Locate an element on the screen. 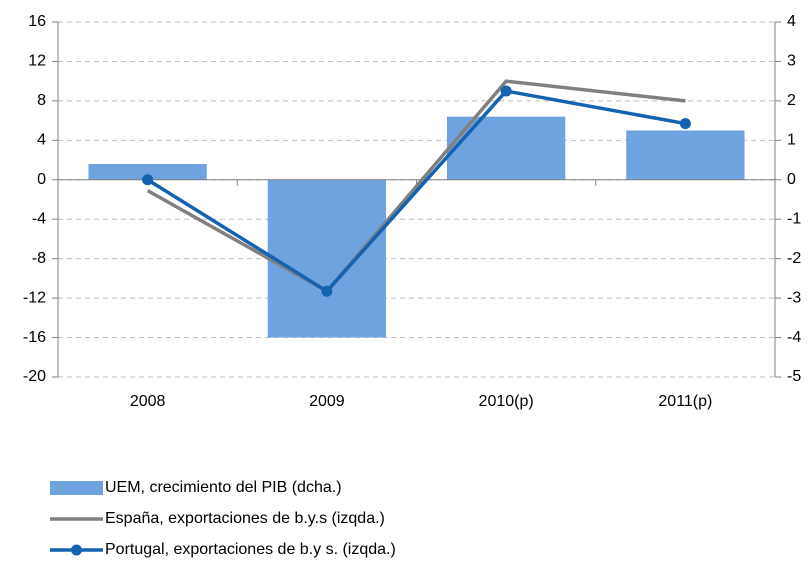 The image size is (811, 568). y-tick-label: 12 is located at coordinates (37, 61).